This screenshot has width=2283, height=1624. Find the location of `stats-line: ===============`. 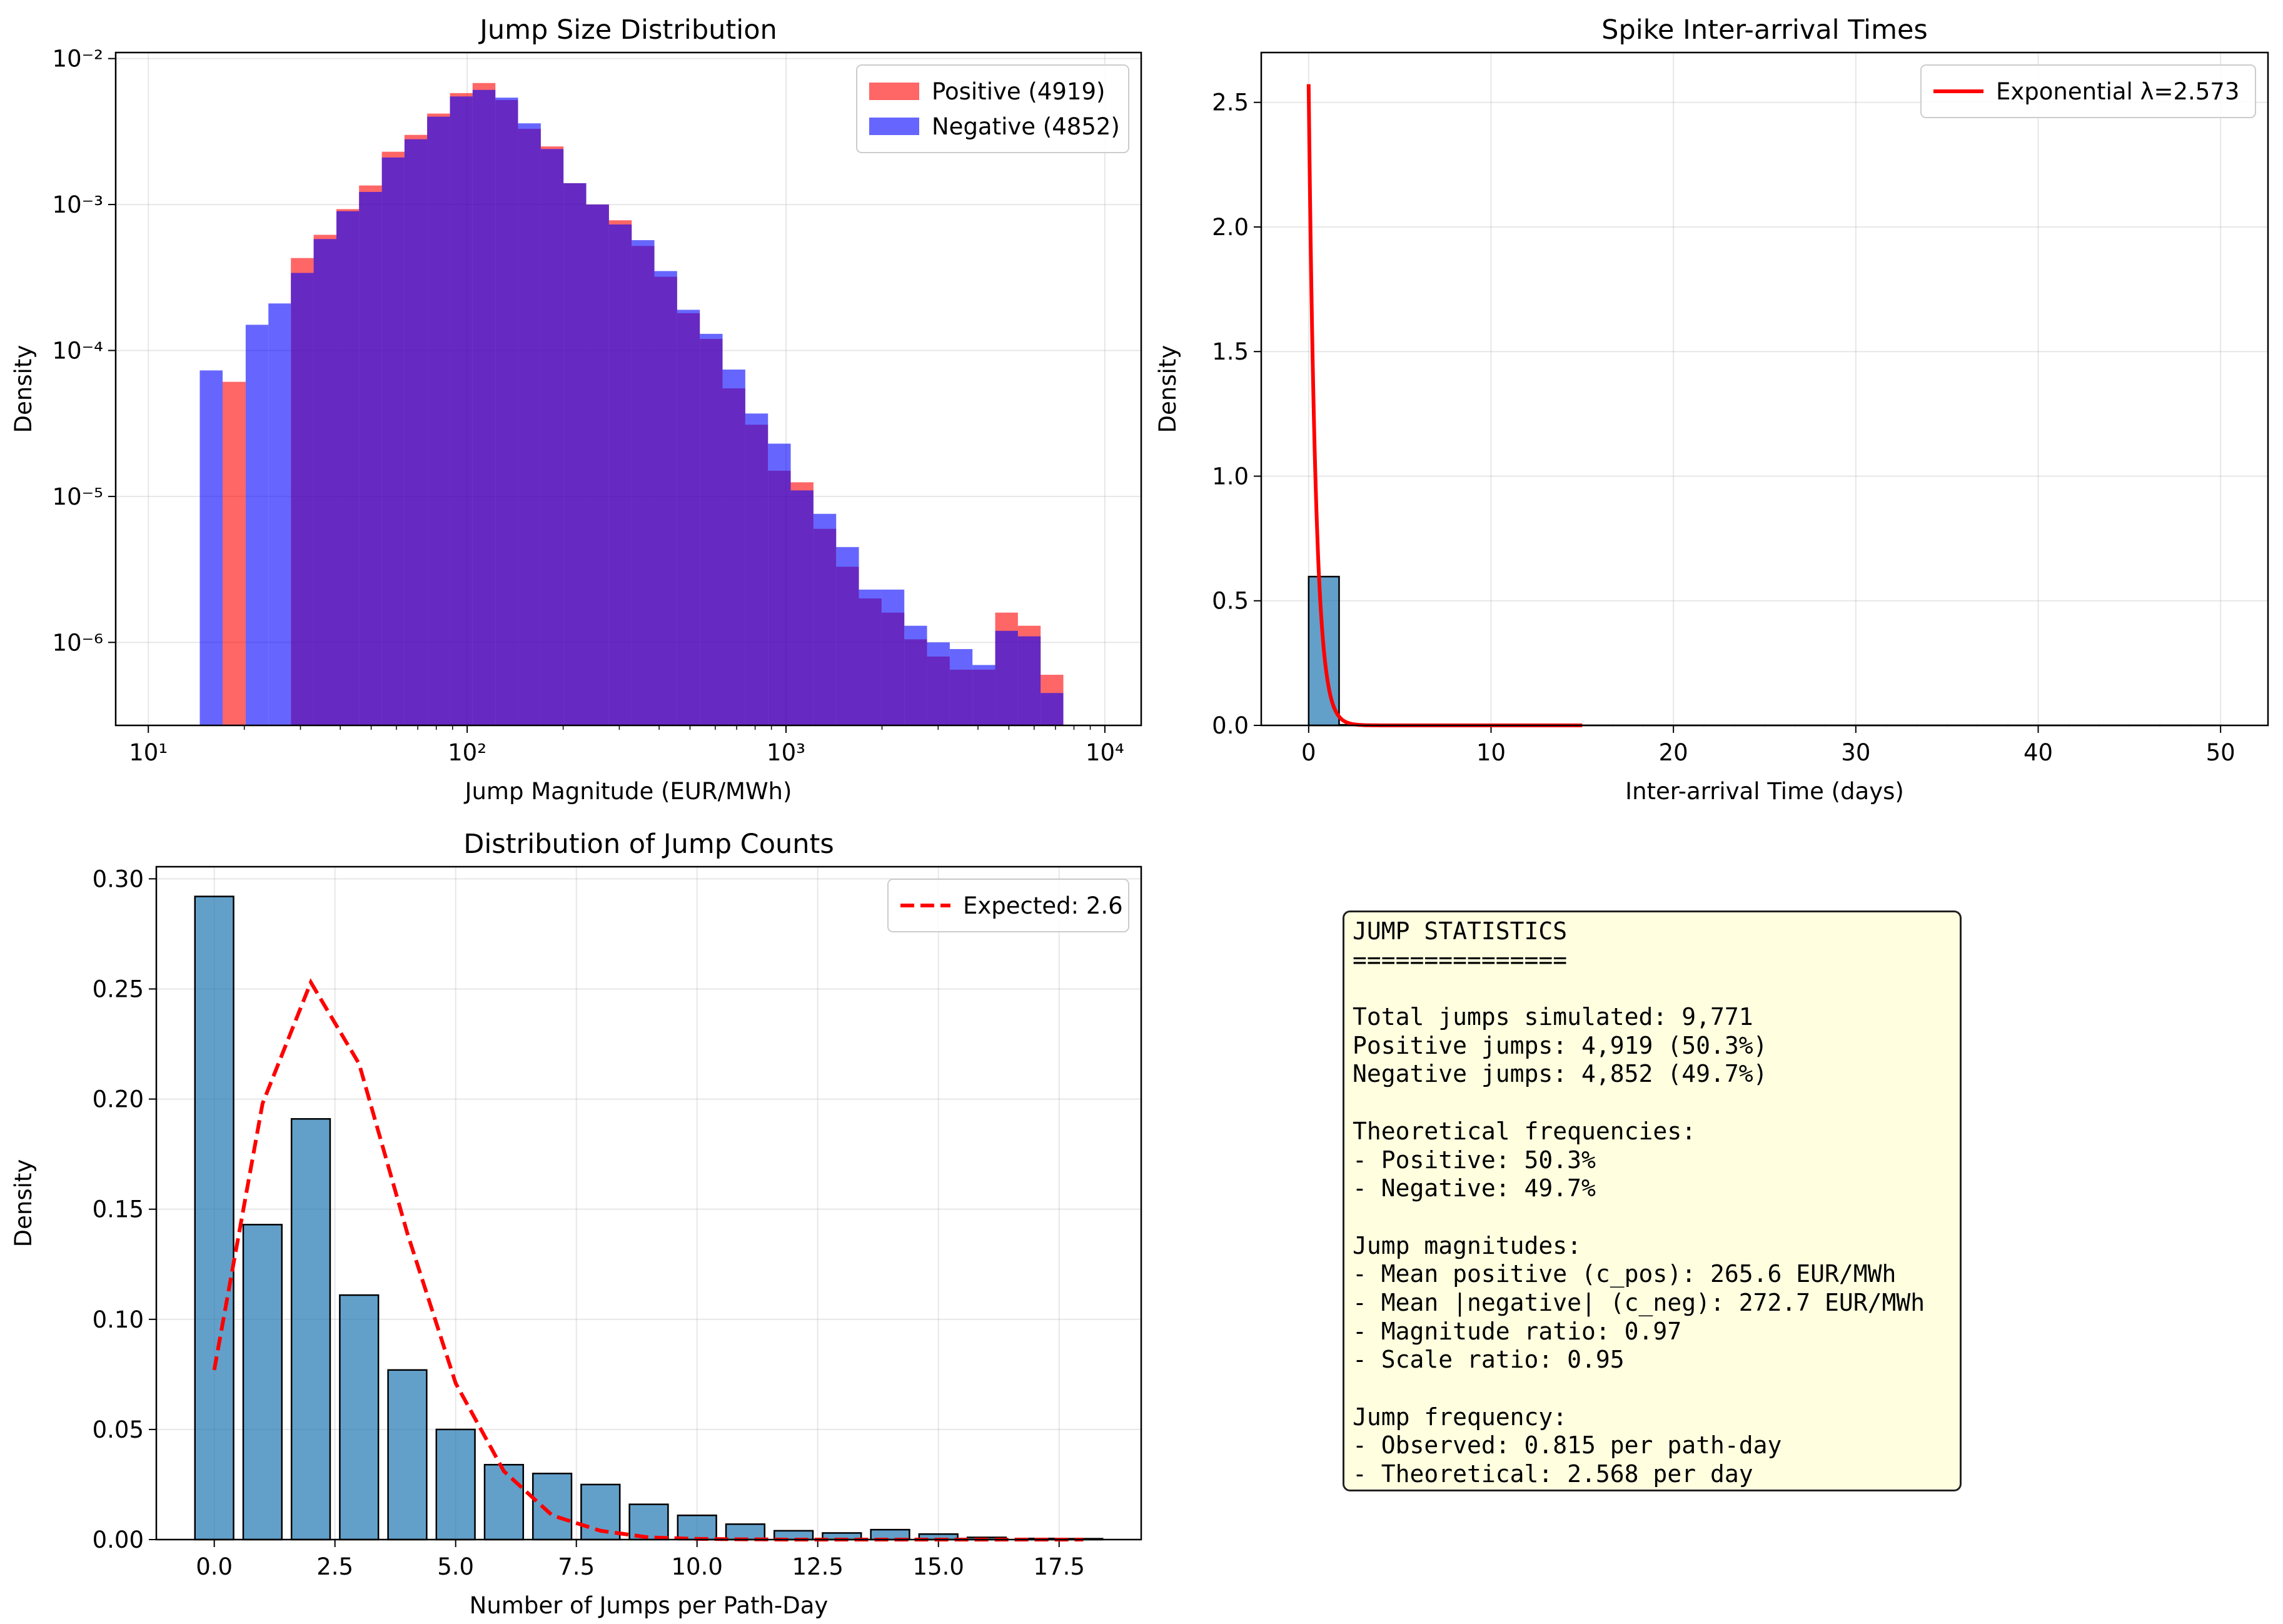

stats-line: =============== is located at coordinates (1460, 960).